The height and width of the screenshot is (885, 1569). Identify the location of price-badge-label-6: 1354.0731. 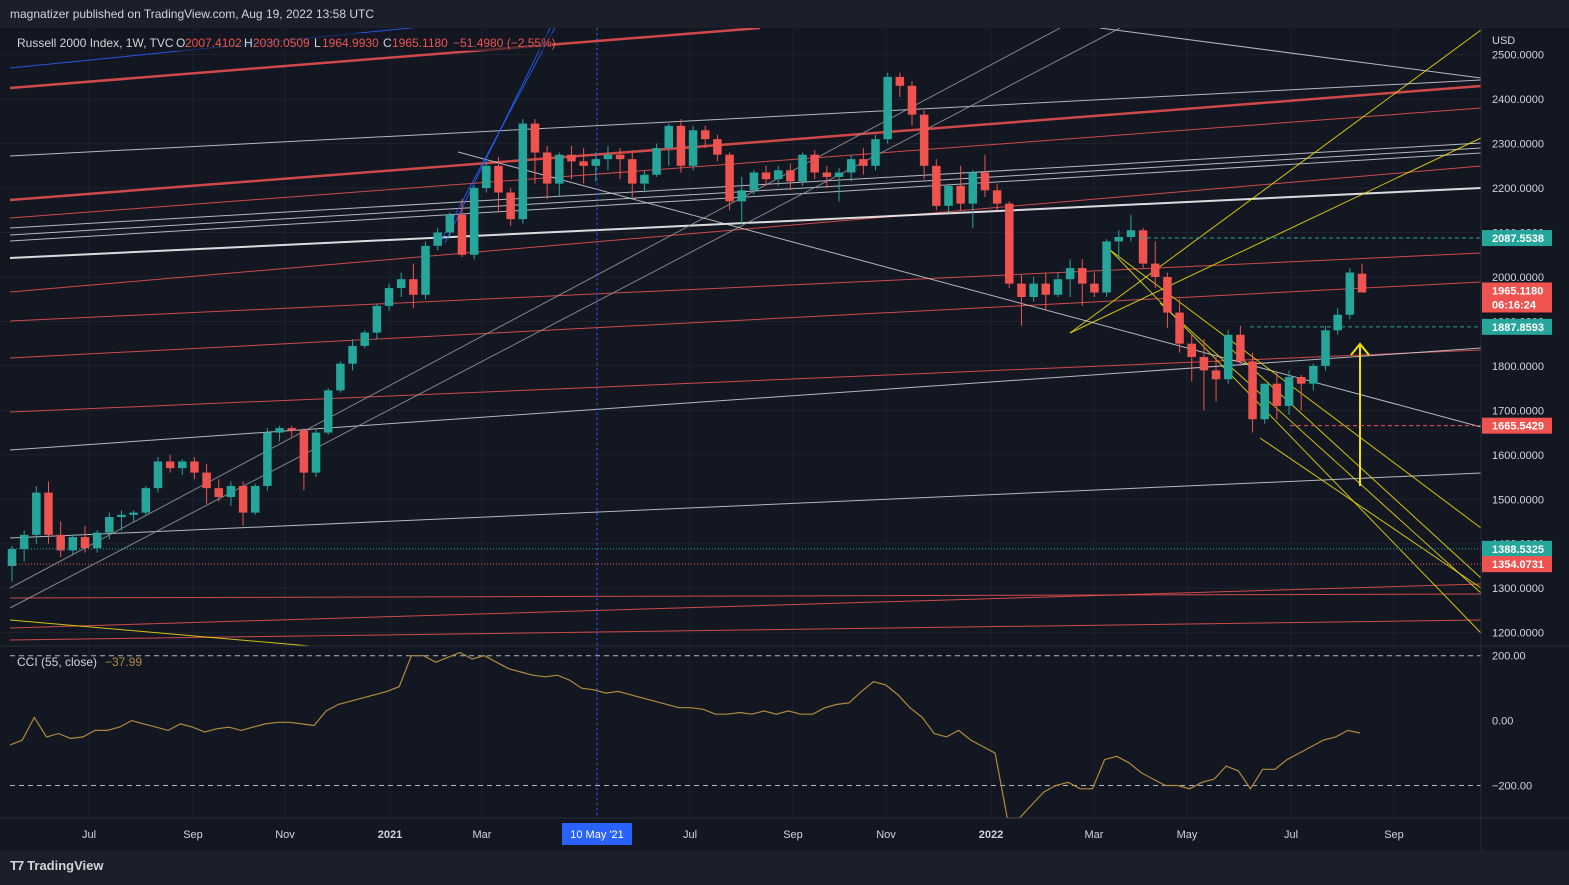
(1518, 565).